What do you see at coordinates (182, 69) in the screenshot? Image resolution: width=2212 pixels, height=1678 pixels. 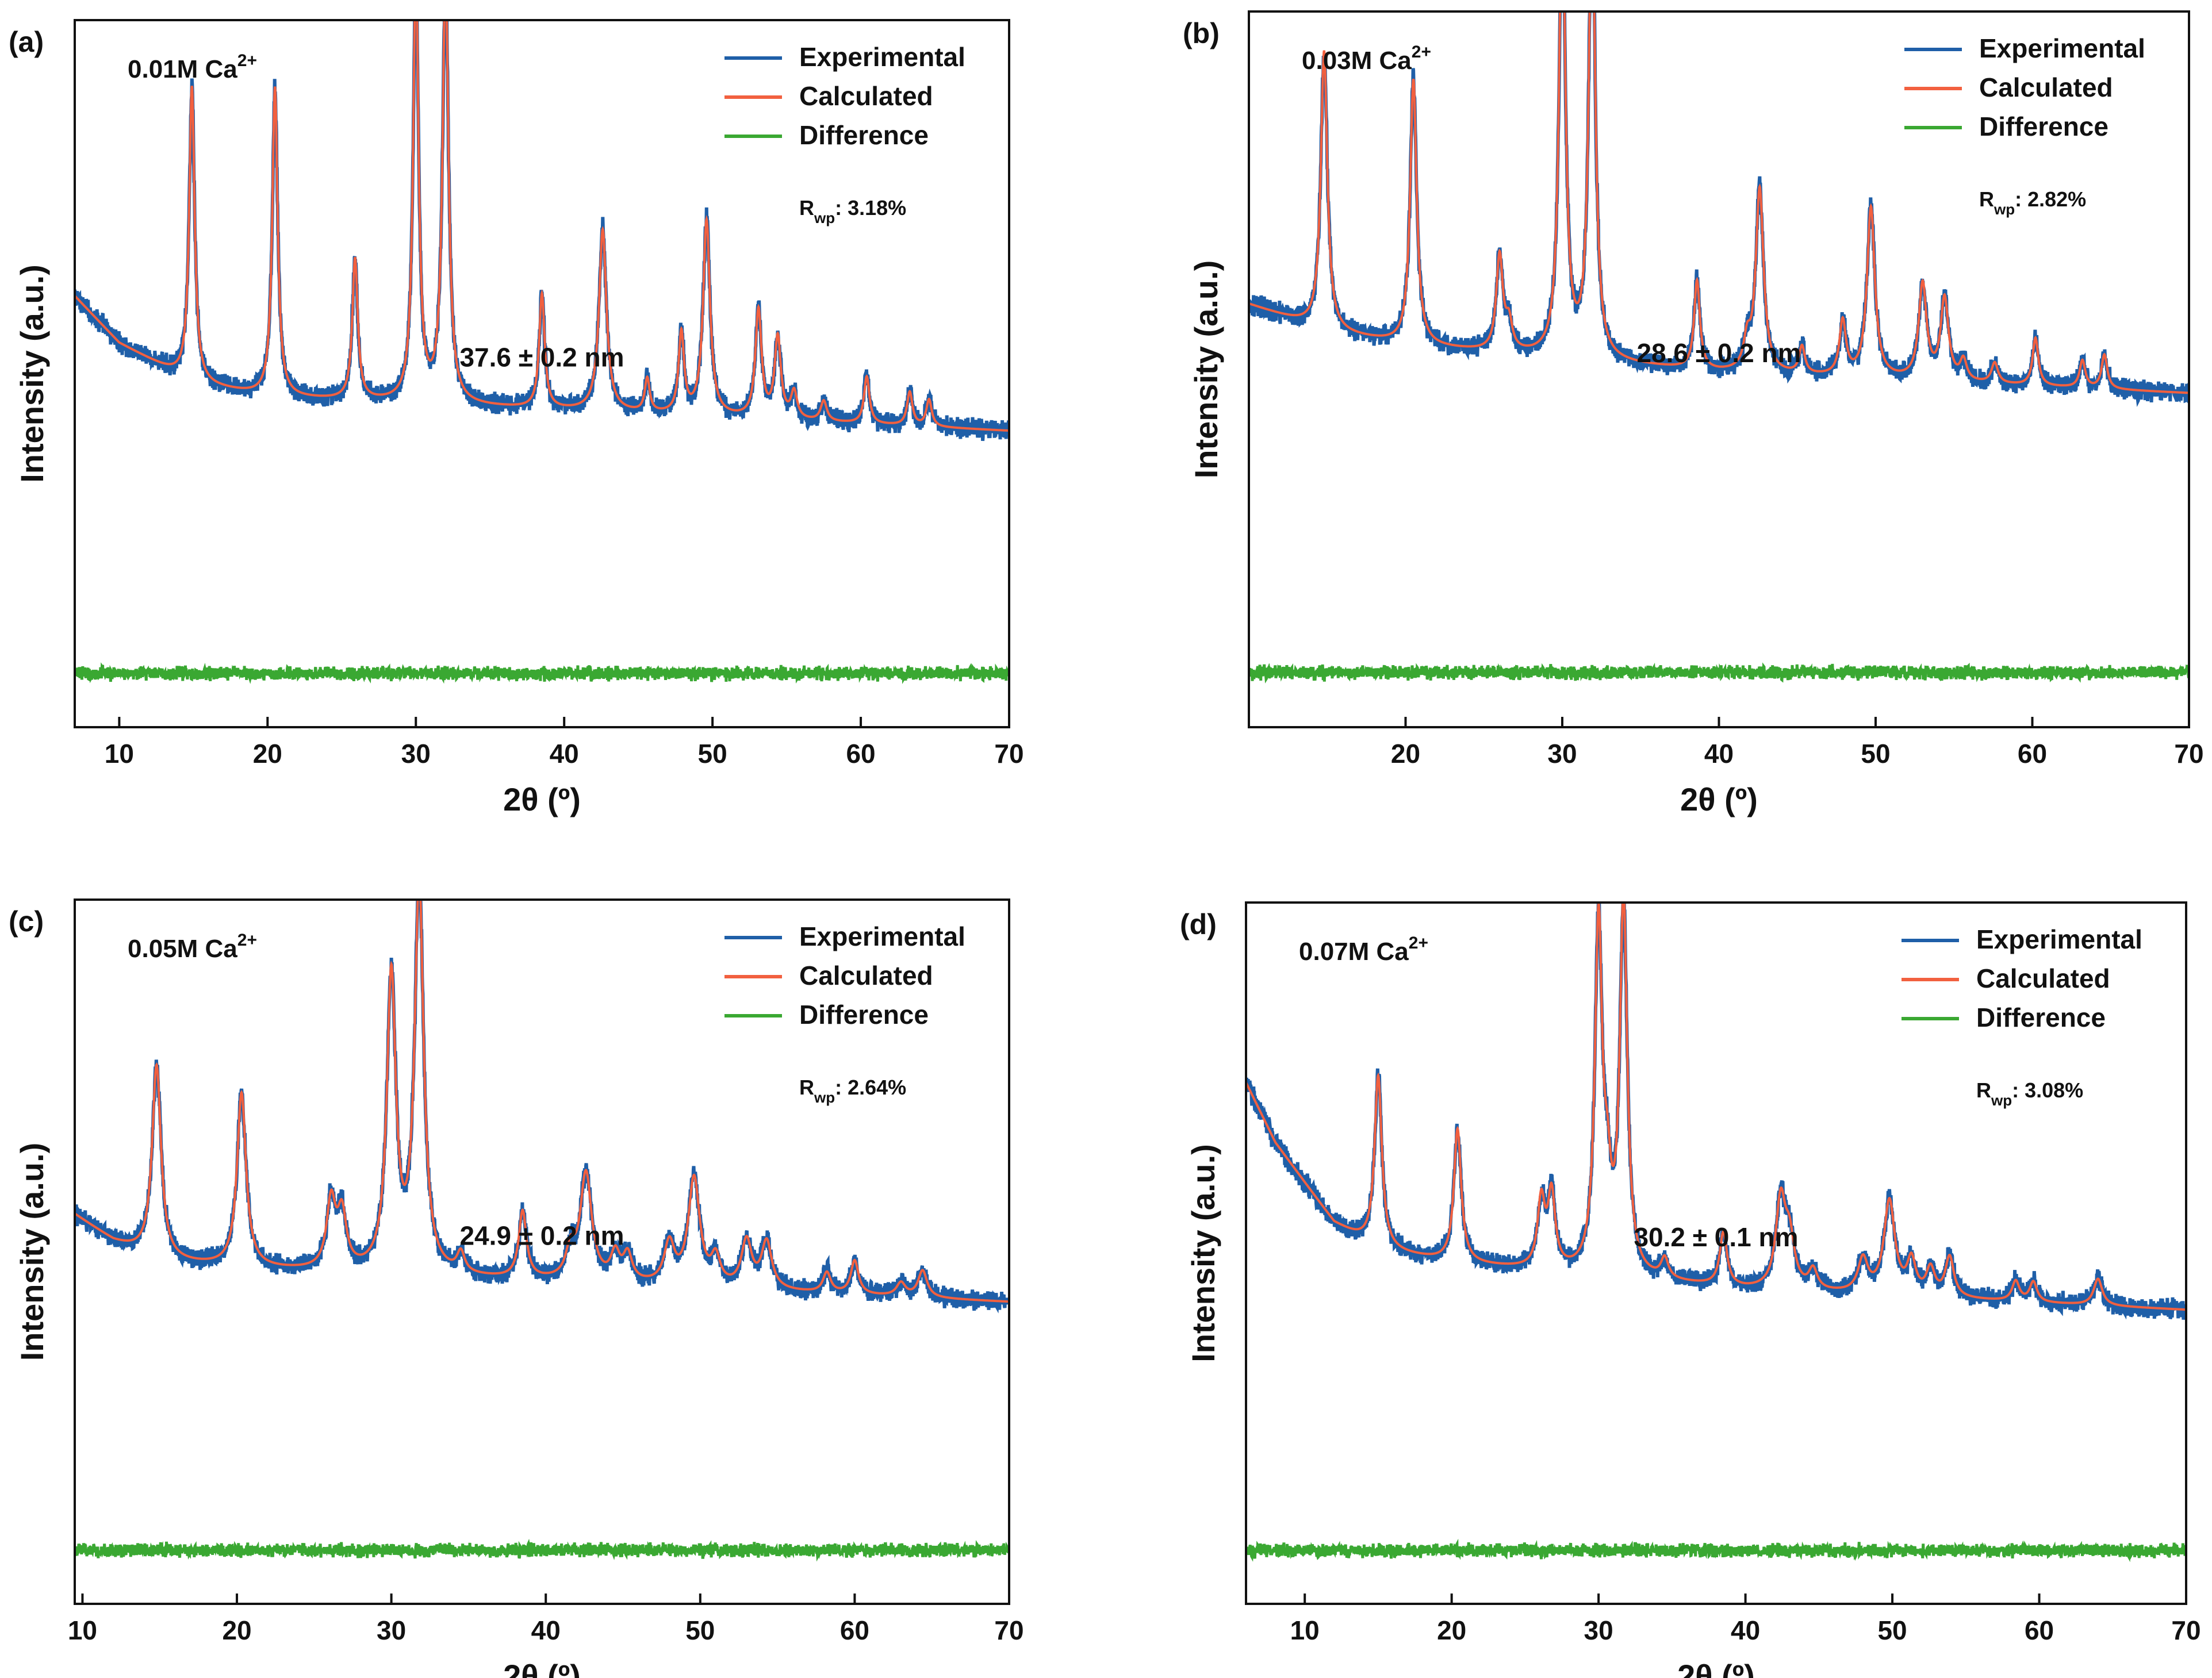 I see `concentration-text: 0.01M Ca` at bounding box center [182, 69].